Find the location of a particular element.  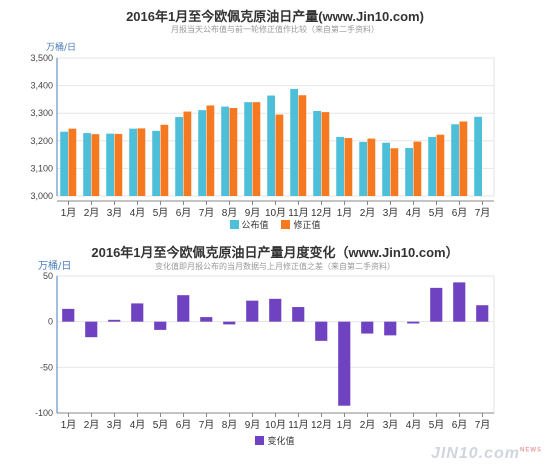

watermark-logo: JIN10.comNEWS is located at coordinates (486, 454).